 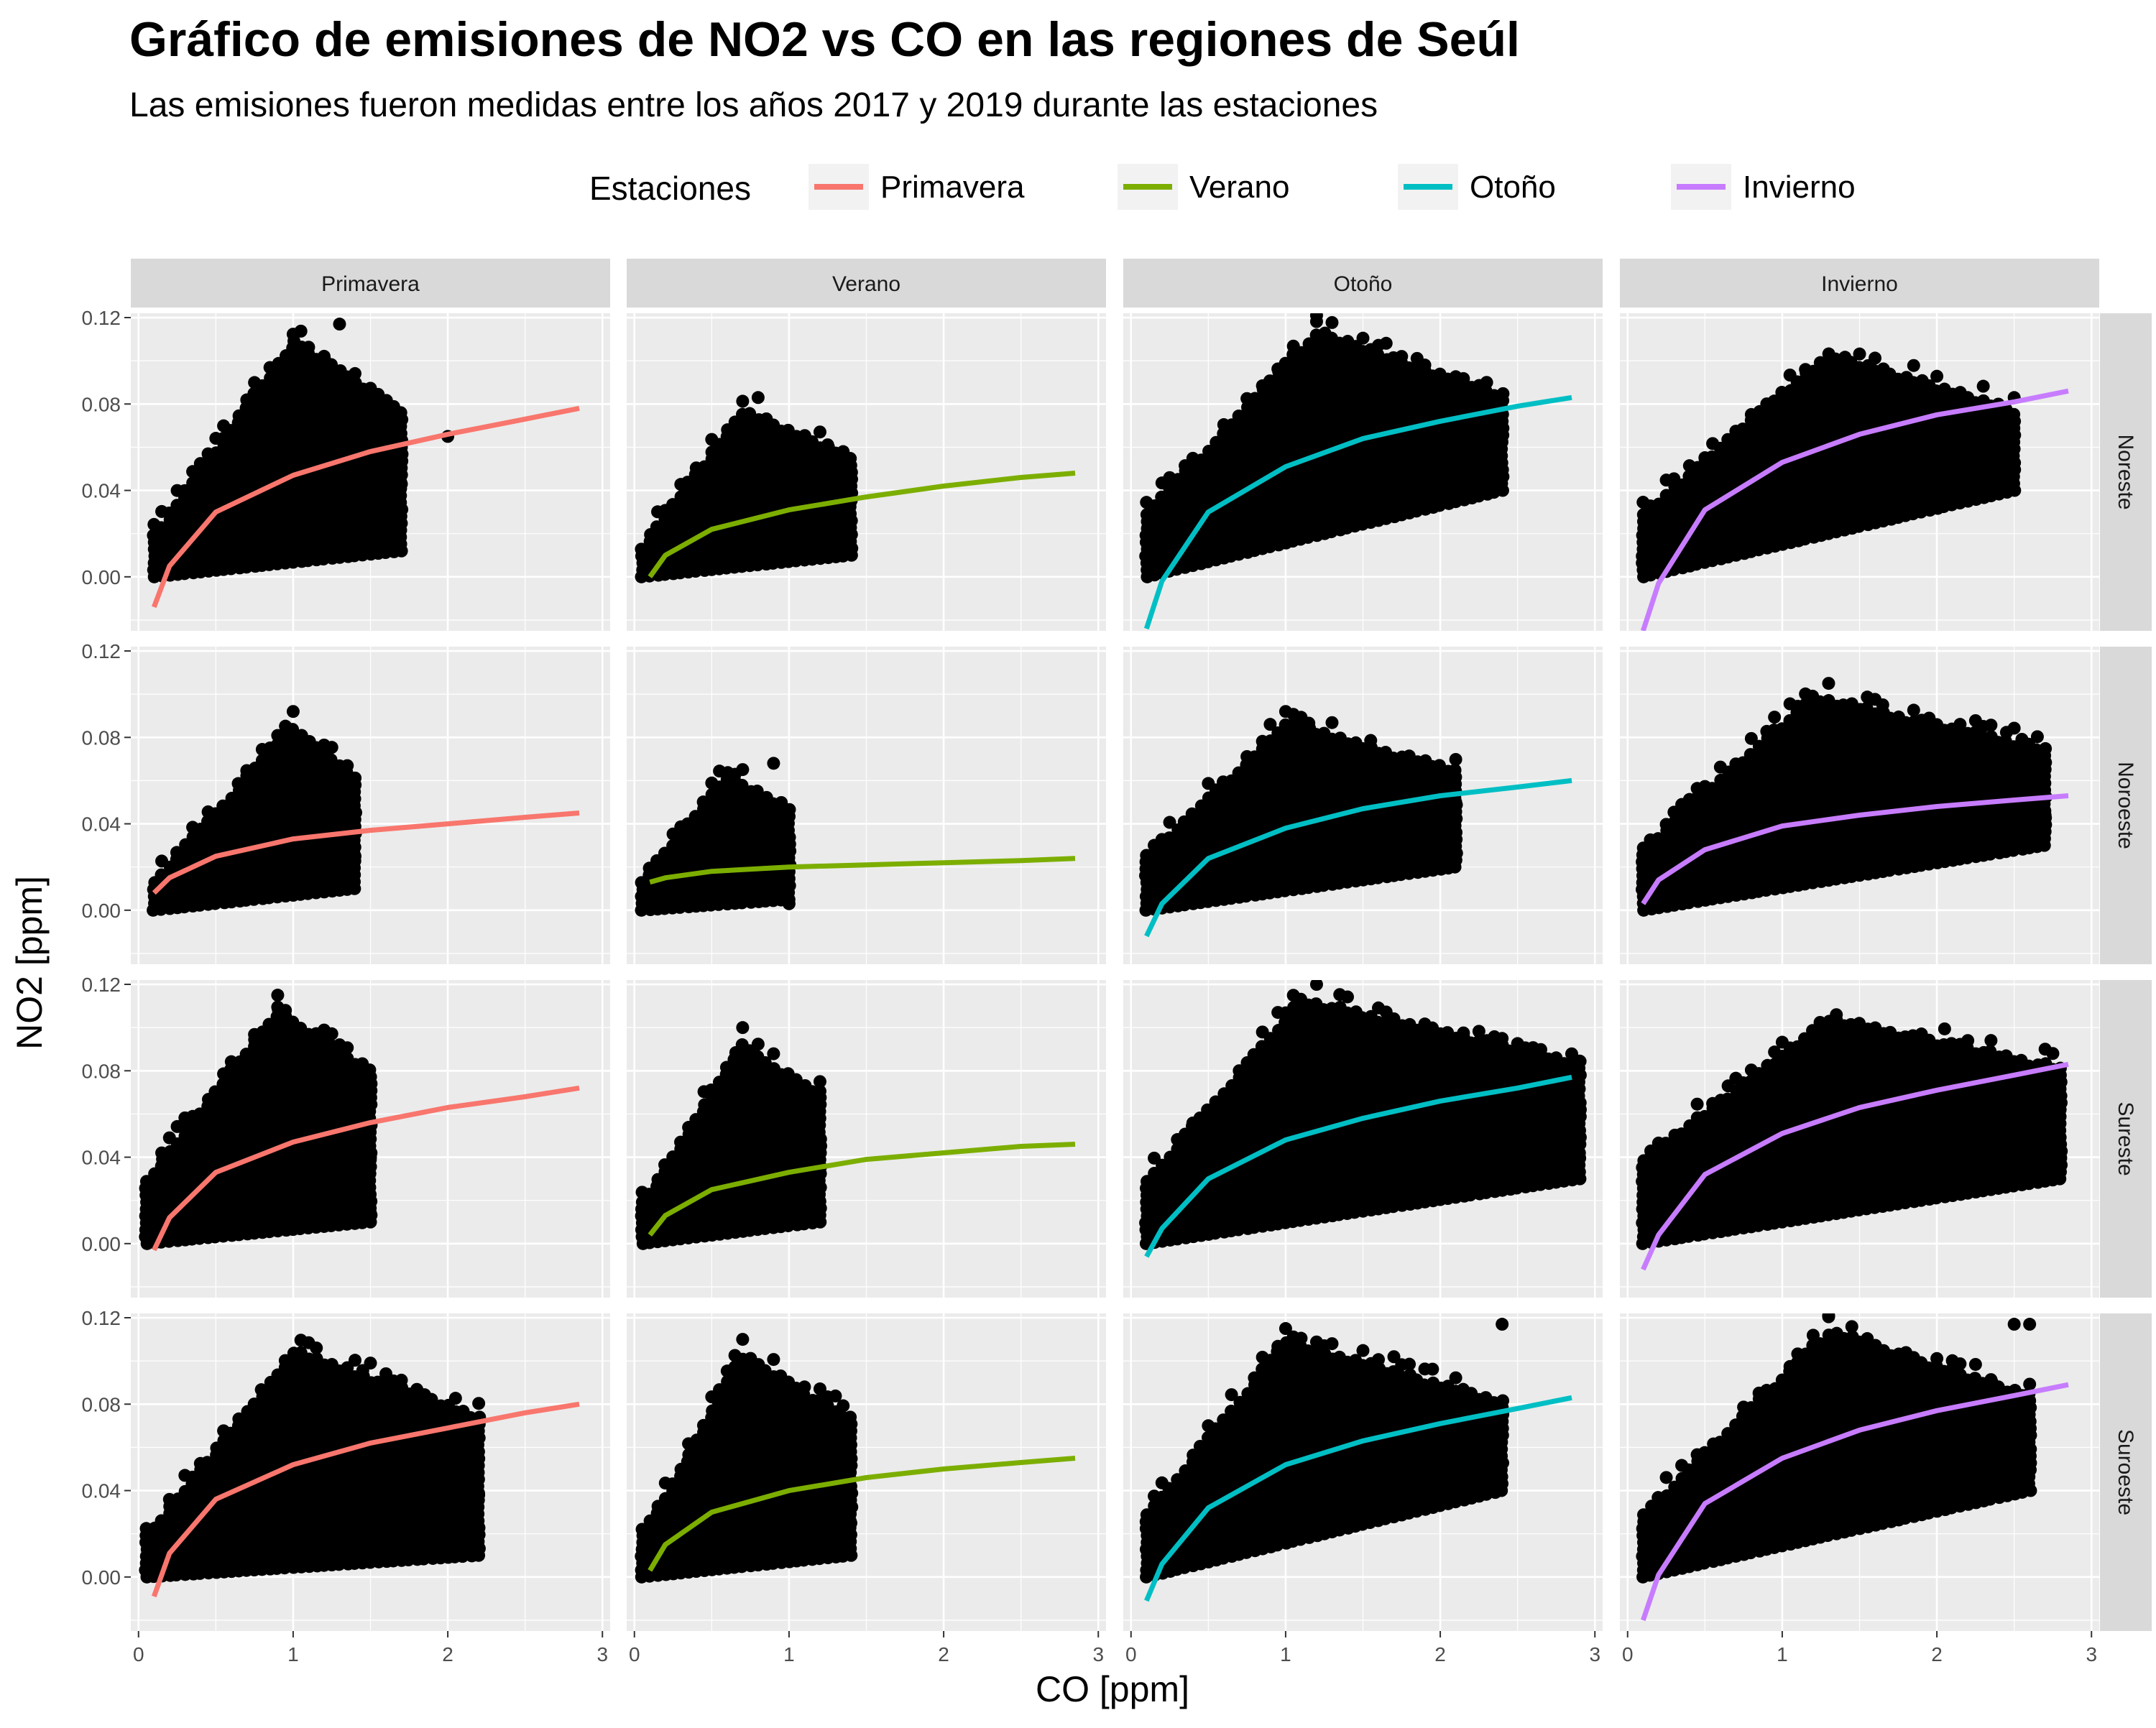 I want to click on strip-label: Suroeste, so click(x=2125, y=1472).